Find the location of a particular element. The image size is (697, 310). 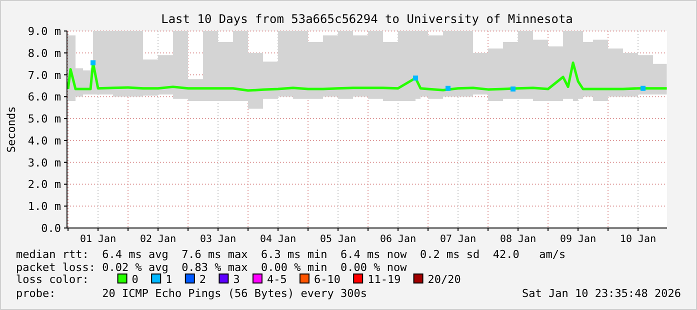

x-tick-label: 09 Jan is located at coordinates (578, 239).